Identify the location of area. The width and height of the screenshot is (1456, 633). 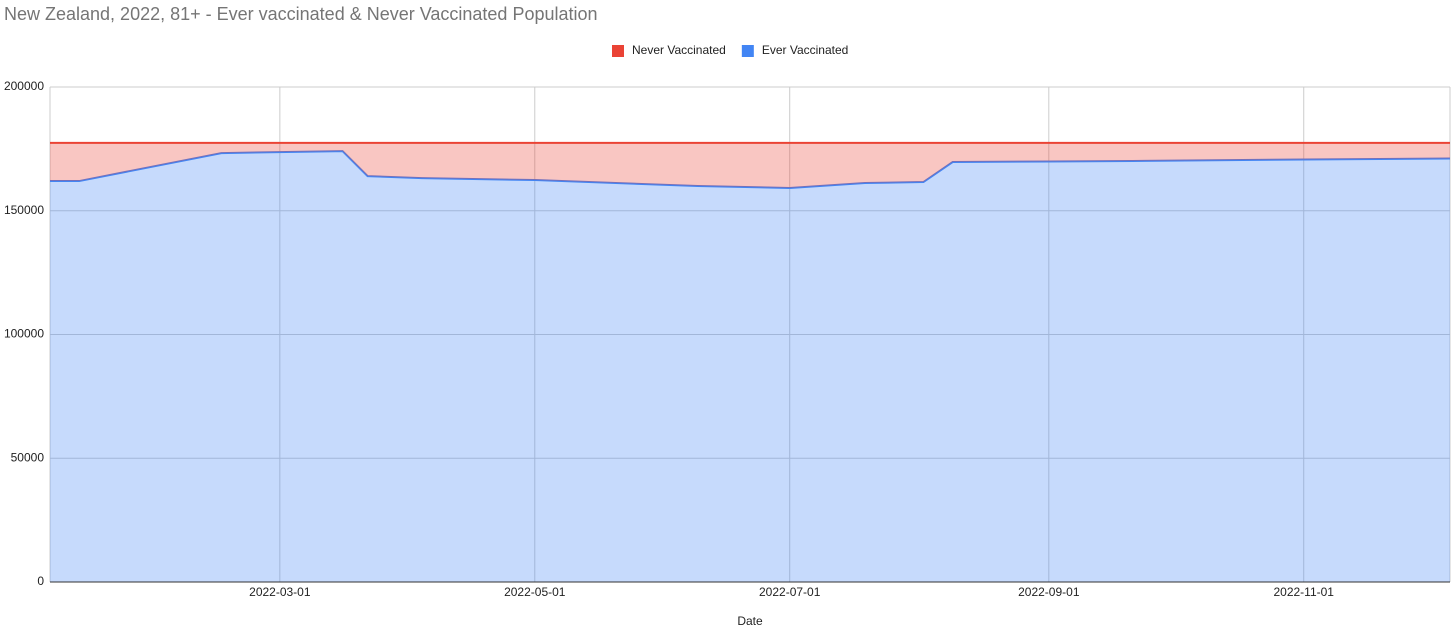
(750, 165).